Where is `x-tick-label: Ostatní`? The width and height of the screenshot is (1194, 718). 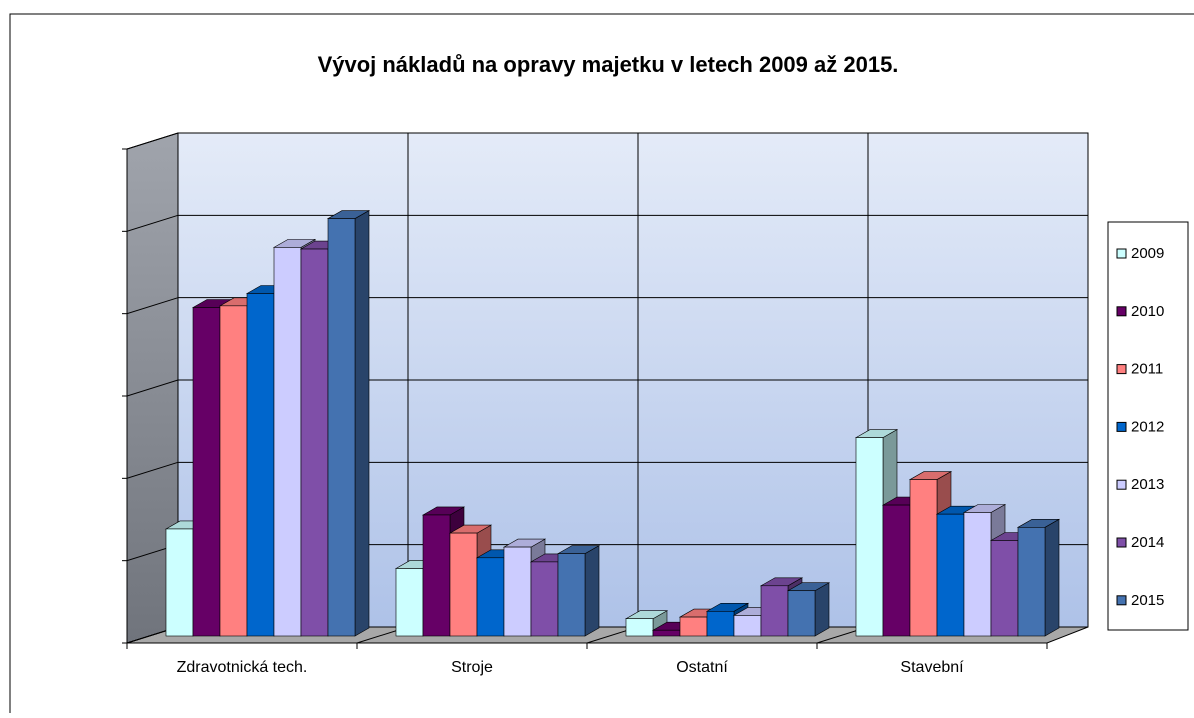 x-tick-label: Ostatní is located at coordinates (702, 667).